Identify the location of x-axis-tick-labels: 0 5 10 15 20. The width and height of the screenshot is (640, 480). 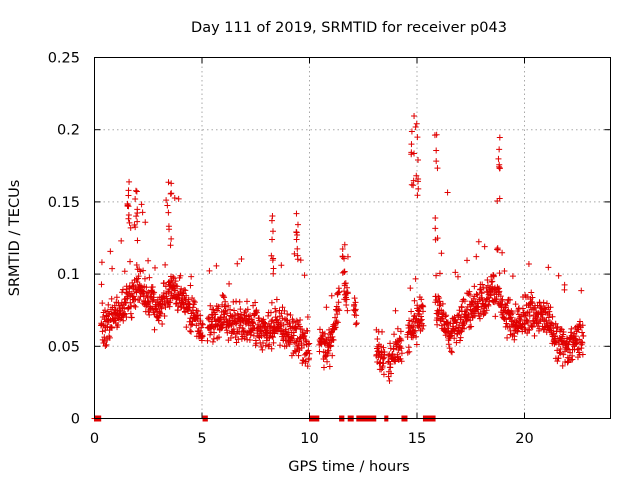
(312, 439).